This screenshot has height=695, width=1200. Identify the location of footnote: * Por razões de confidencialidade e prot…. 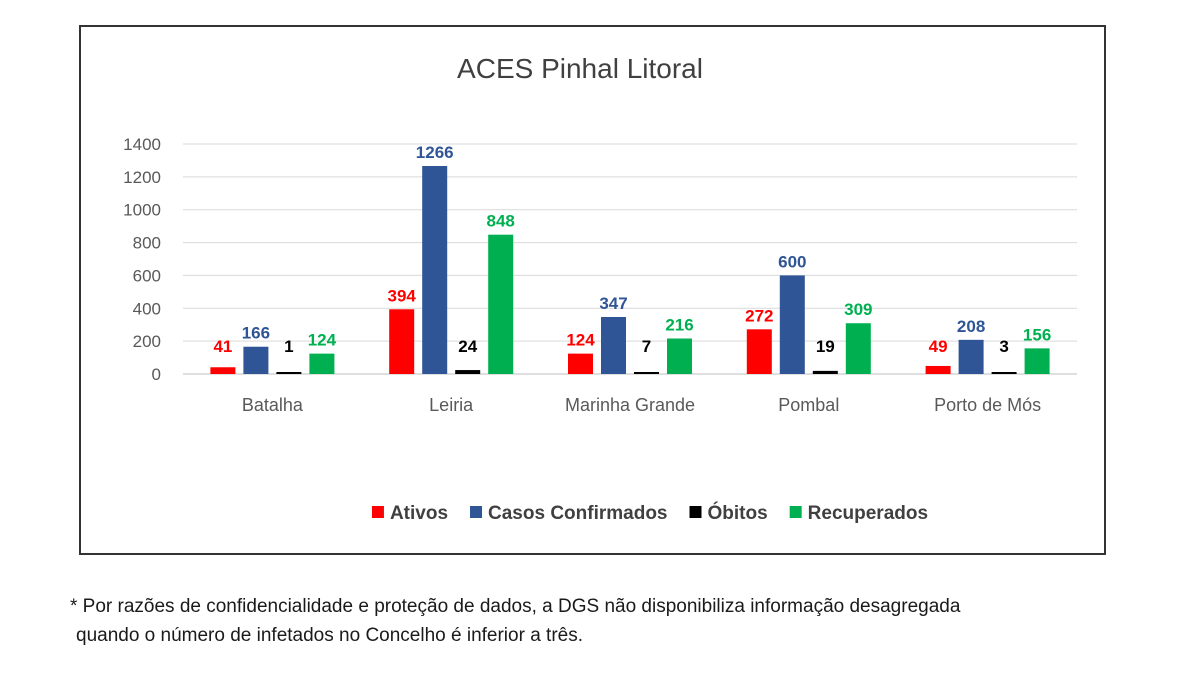
(615, 621).